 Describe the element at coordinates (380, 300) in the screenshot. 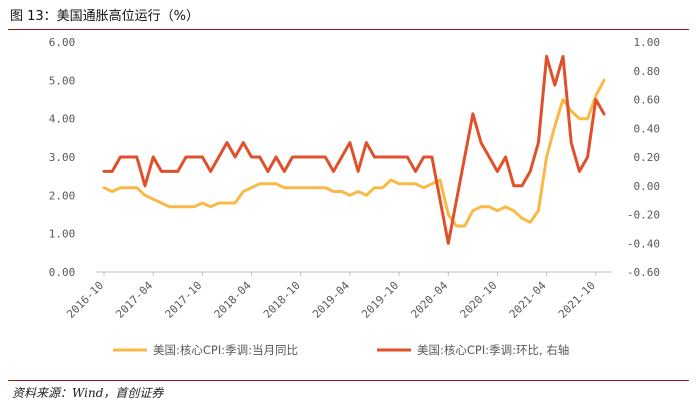

I see `x-tick-label: 2019-10` at that location.